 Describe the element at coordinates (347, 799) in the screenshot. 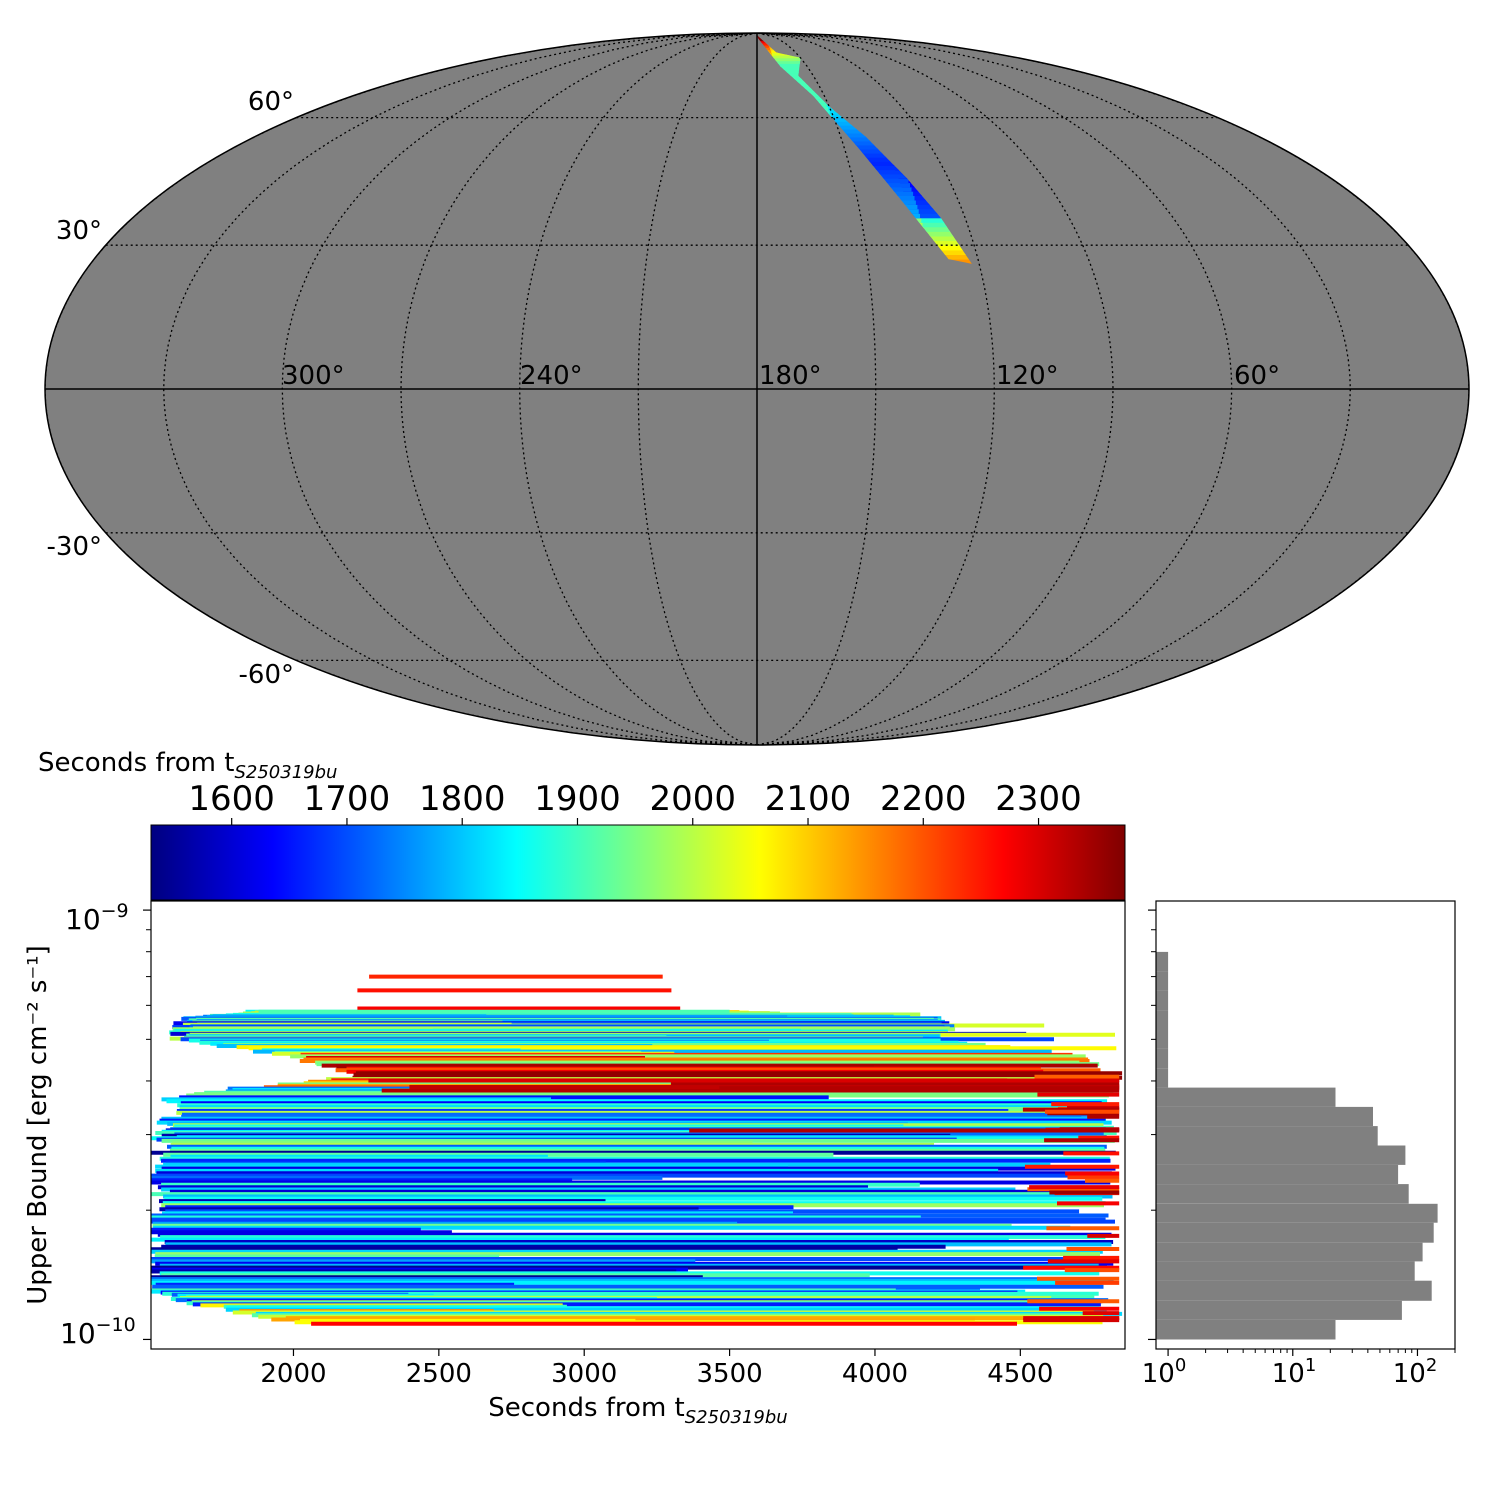

I see `colorbar-tick-label: 1700` at that location.